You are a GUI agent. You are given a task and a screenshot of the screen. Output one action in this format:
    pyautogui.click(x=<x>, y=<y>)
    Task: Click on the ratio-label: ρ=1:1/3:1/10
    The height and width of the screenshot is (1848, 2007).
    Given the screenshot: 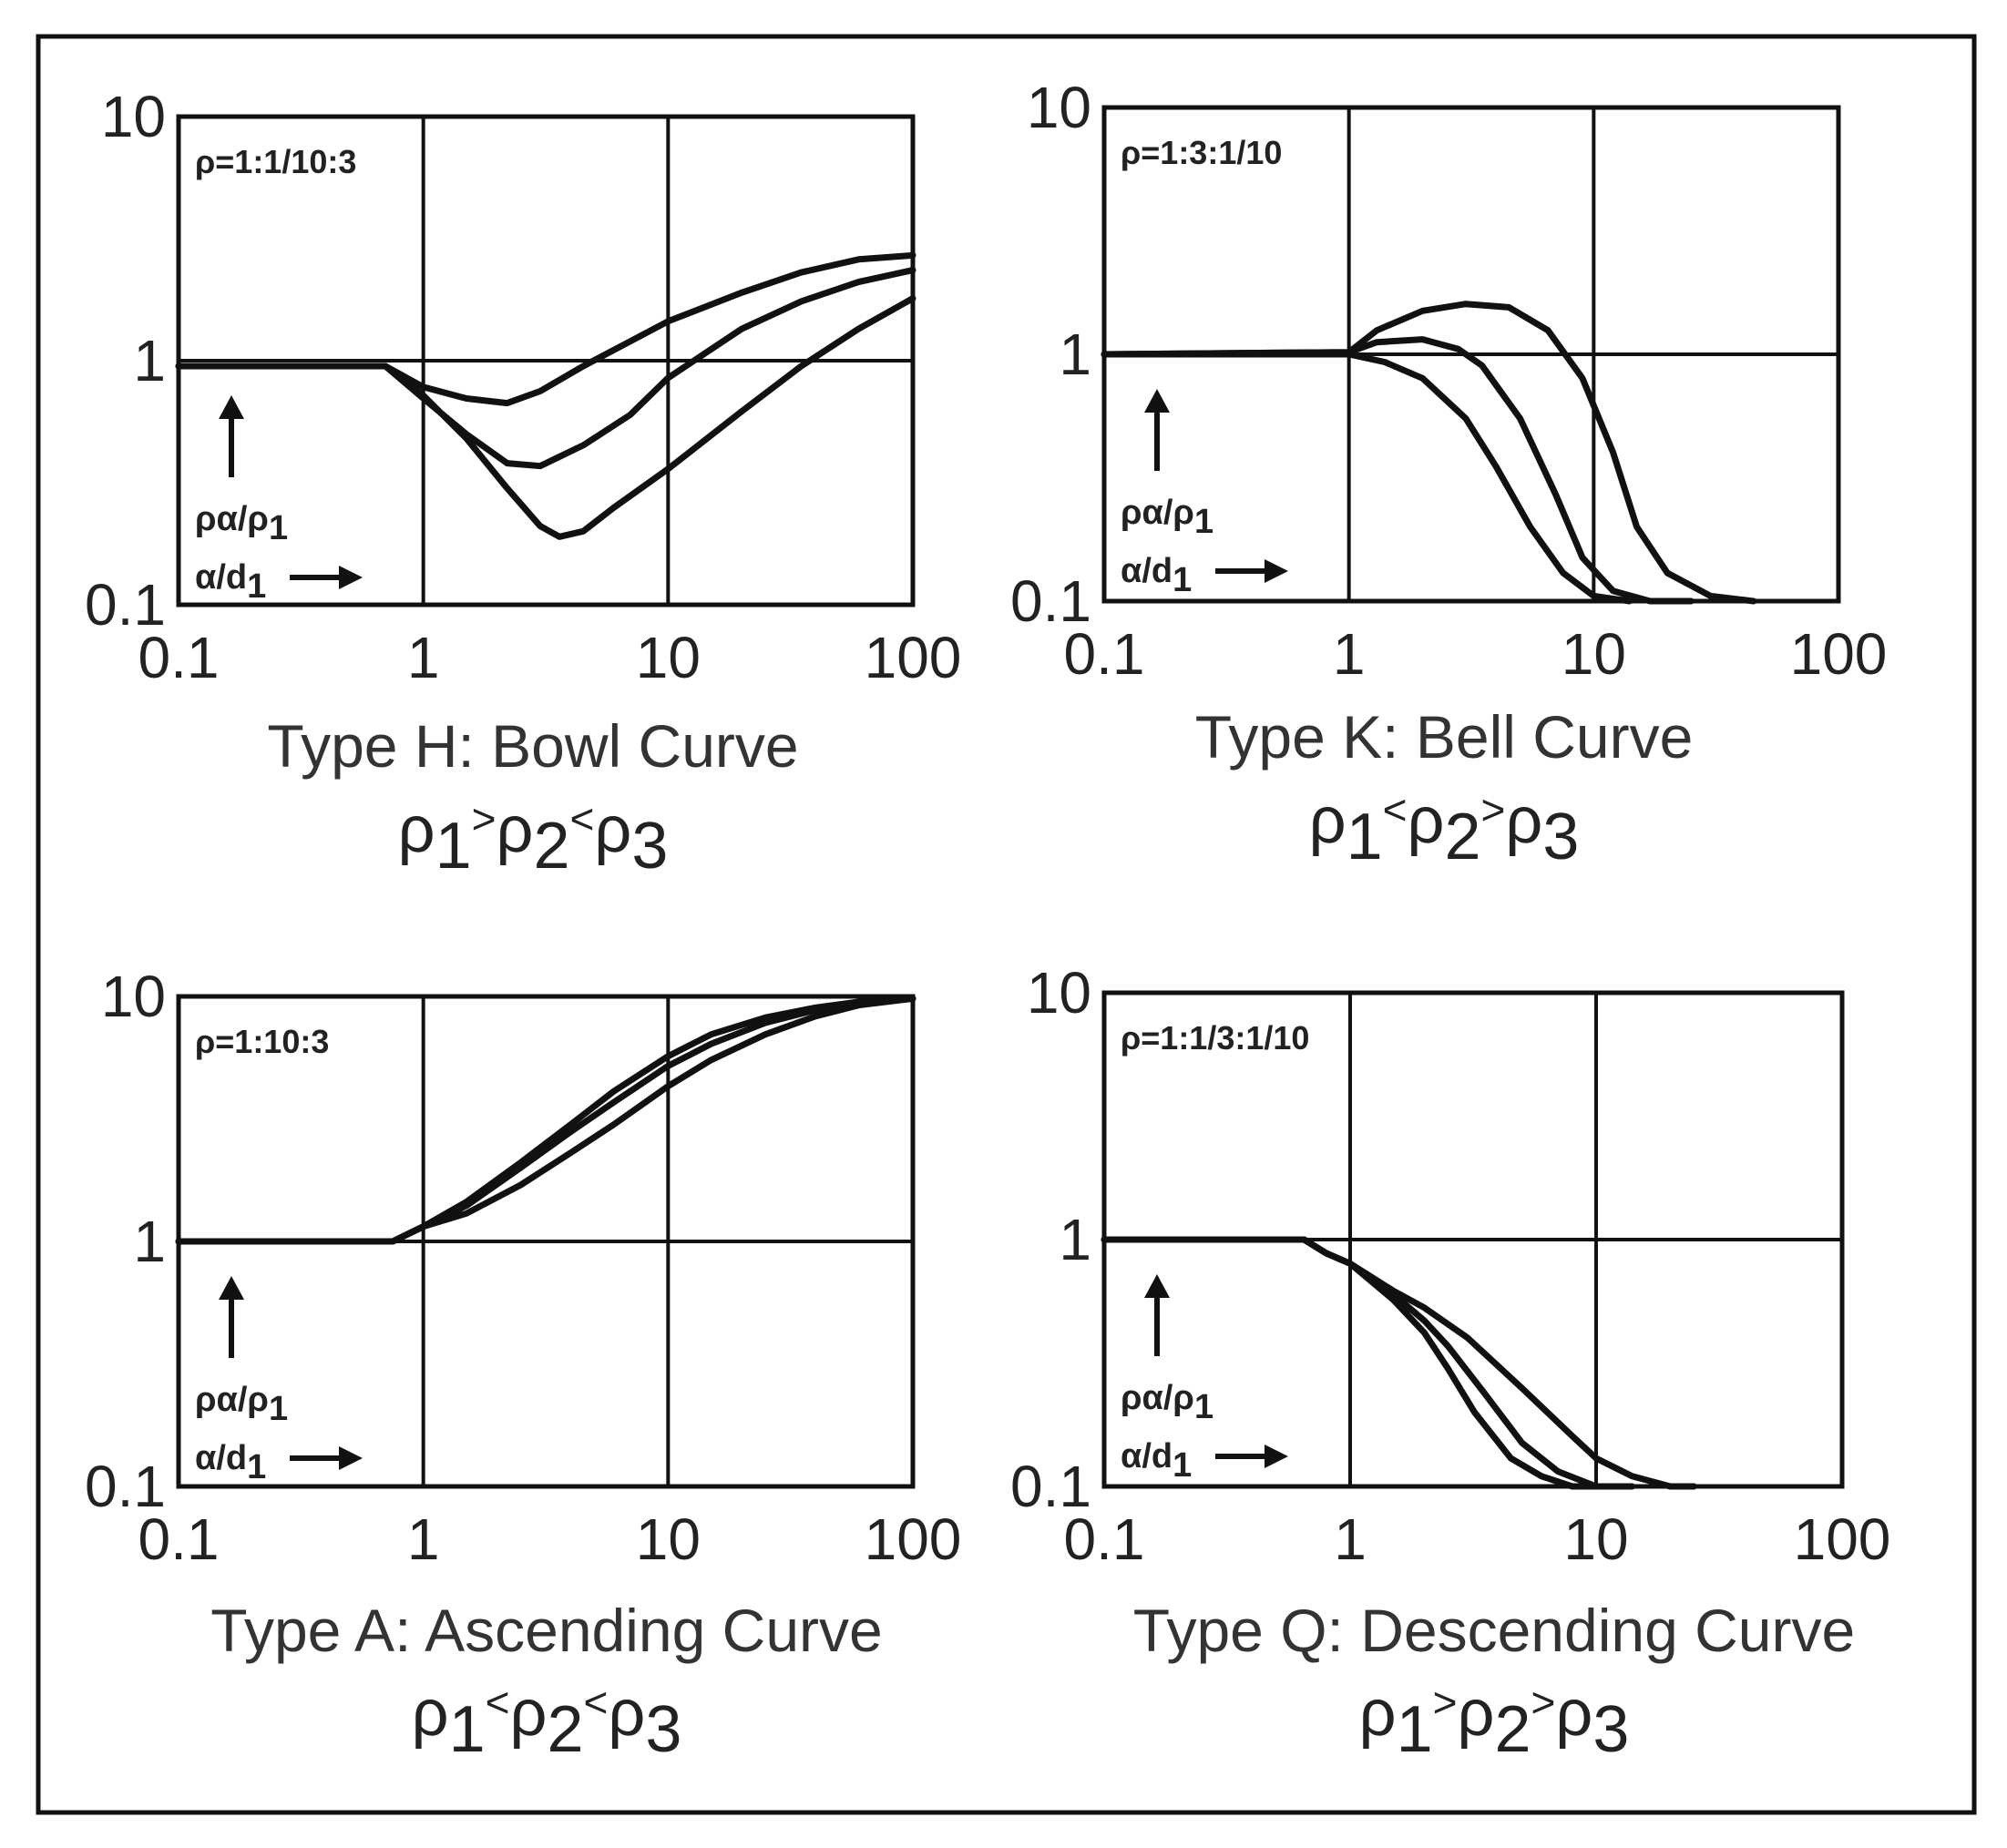 What is the action you would take?
    pyautogui.click(x=1215, y=1038)
    